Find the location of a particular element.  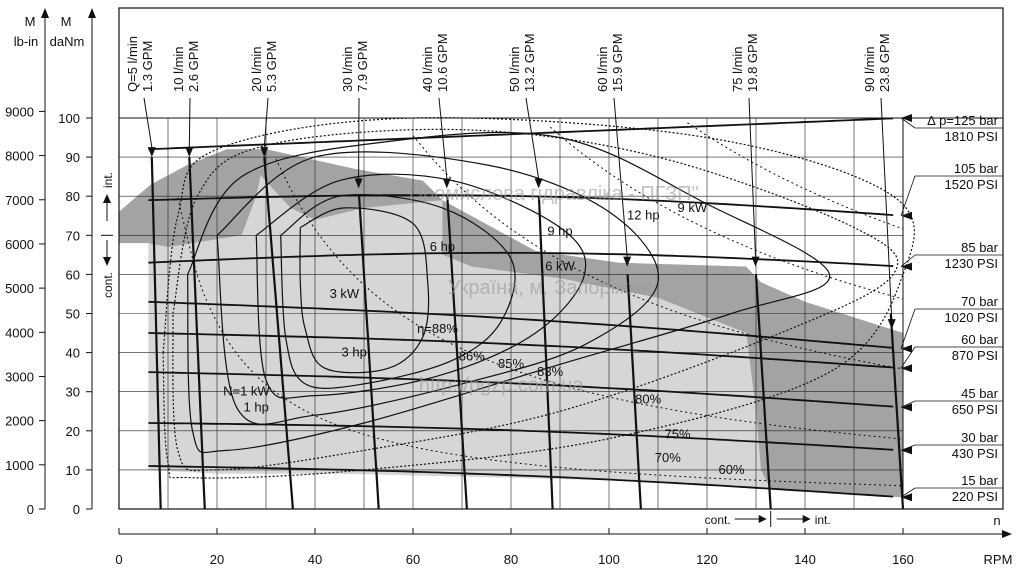

power-label: 3 kW is located at coordinates (345, 293).